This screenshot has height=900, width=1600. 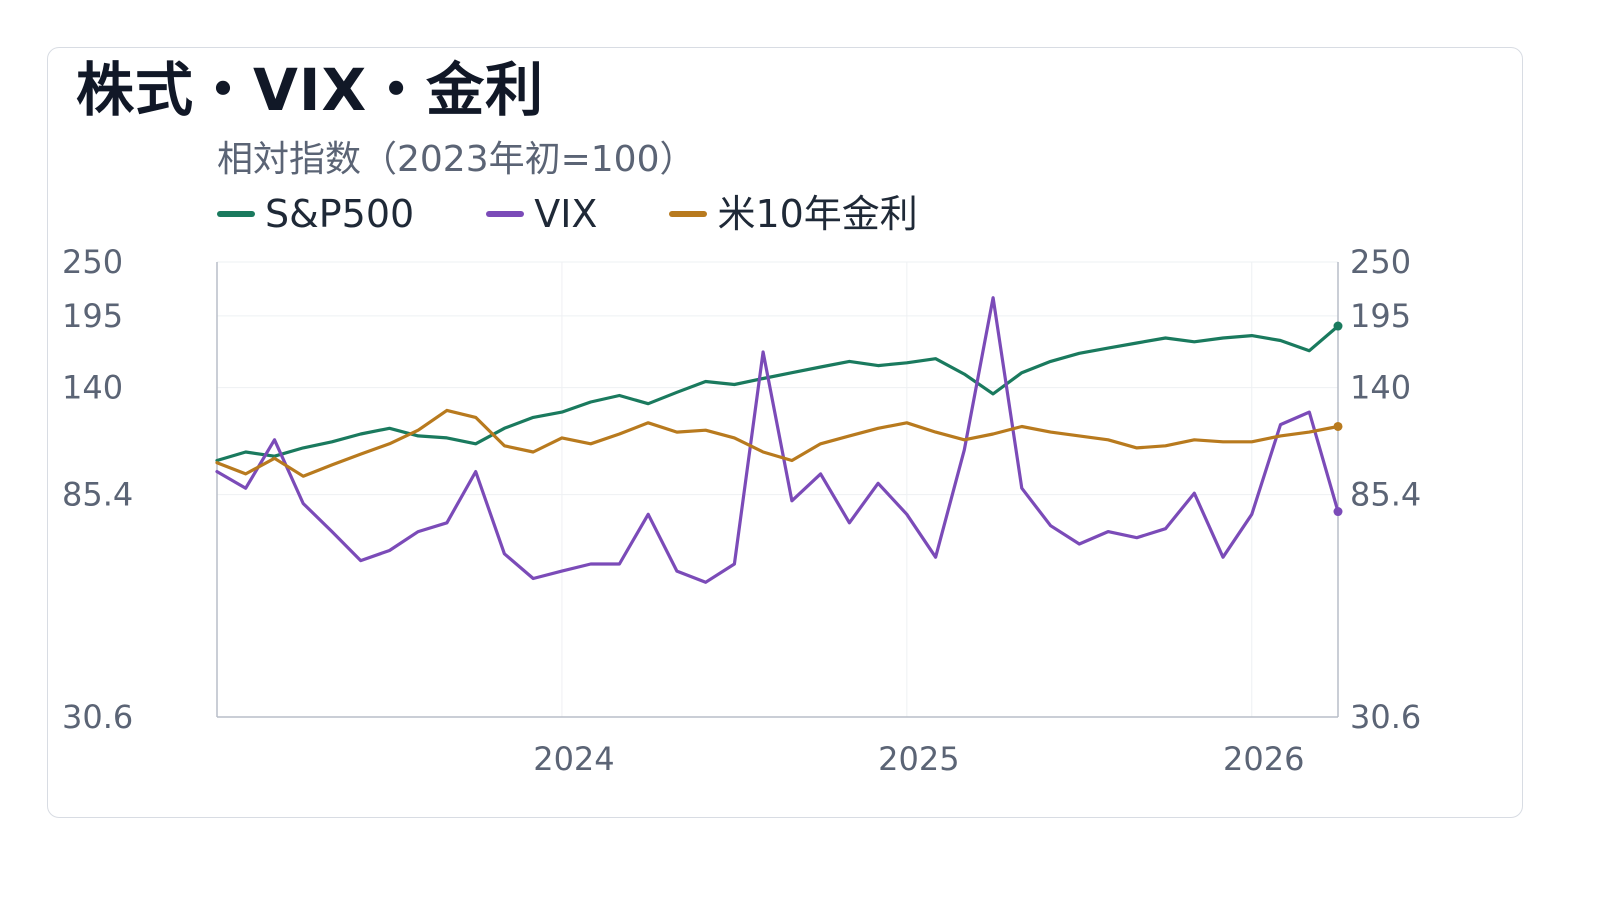 I want to click on series-end-marker-us10y, so click(x=1338, y=426).